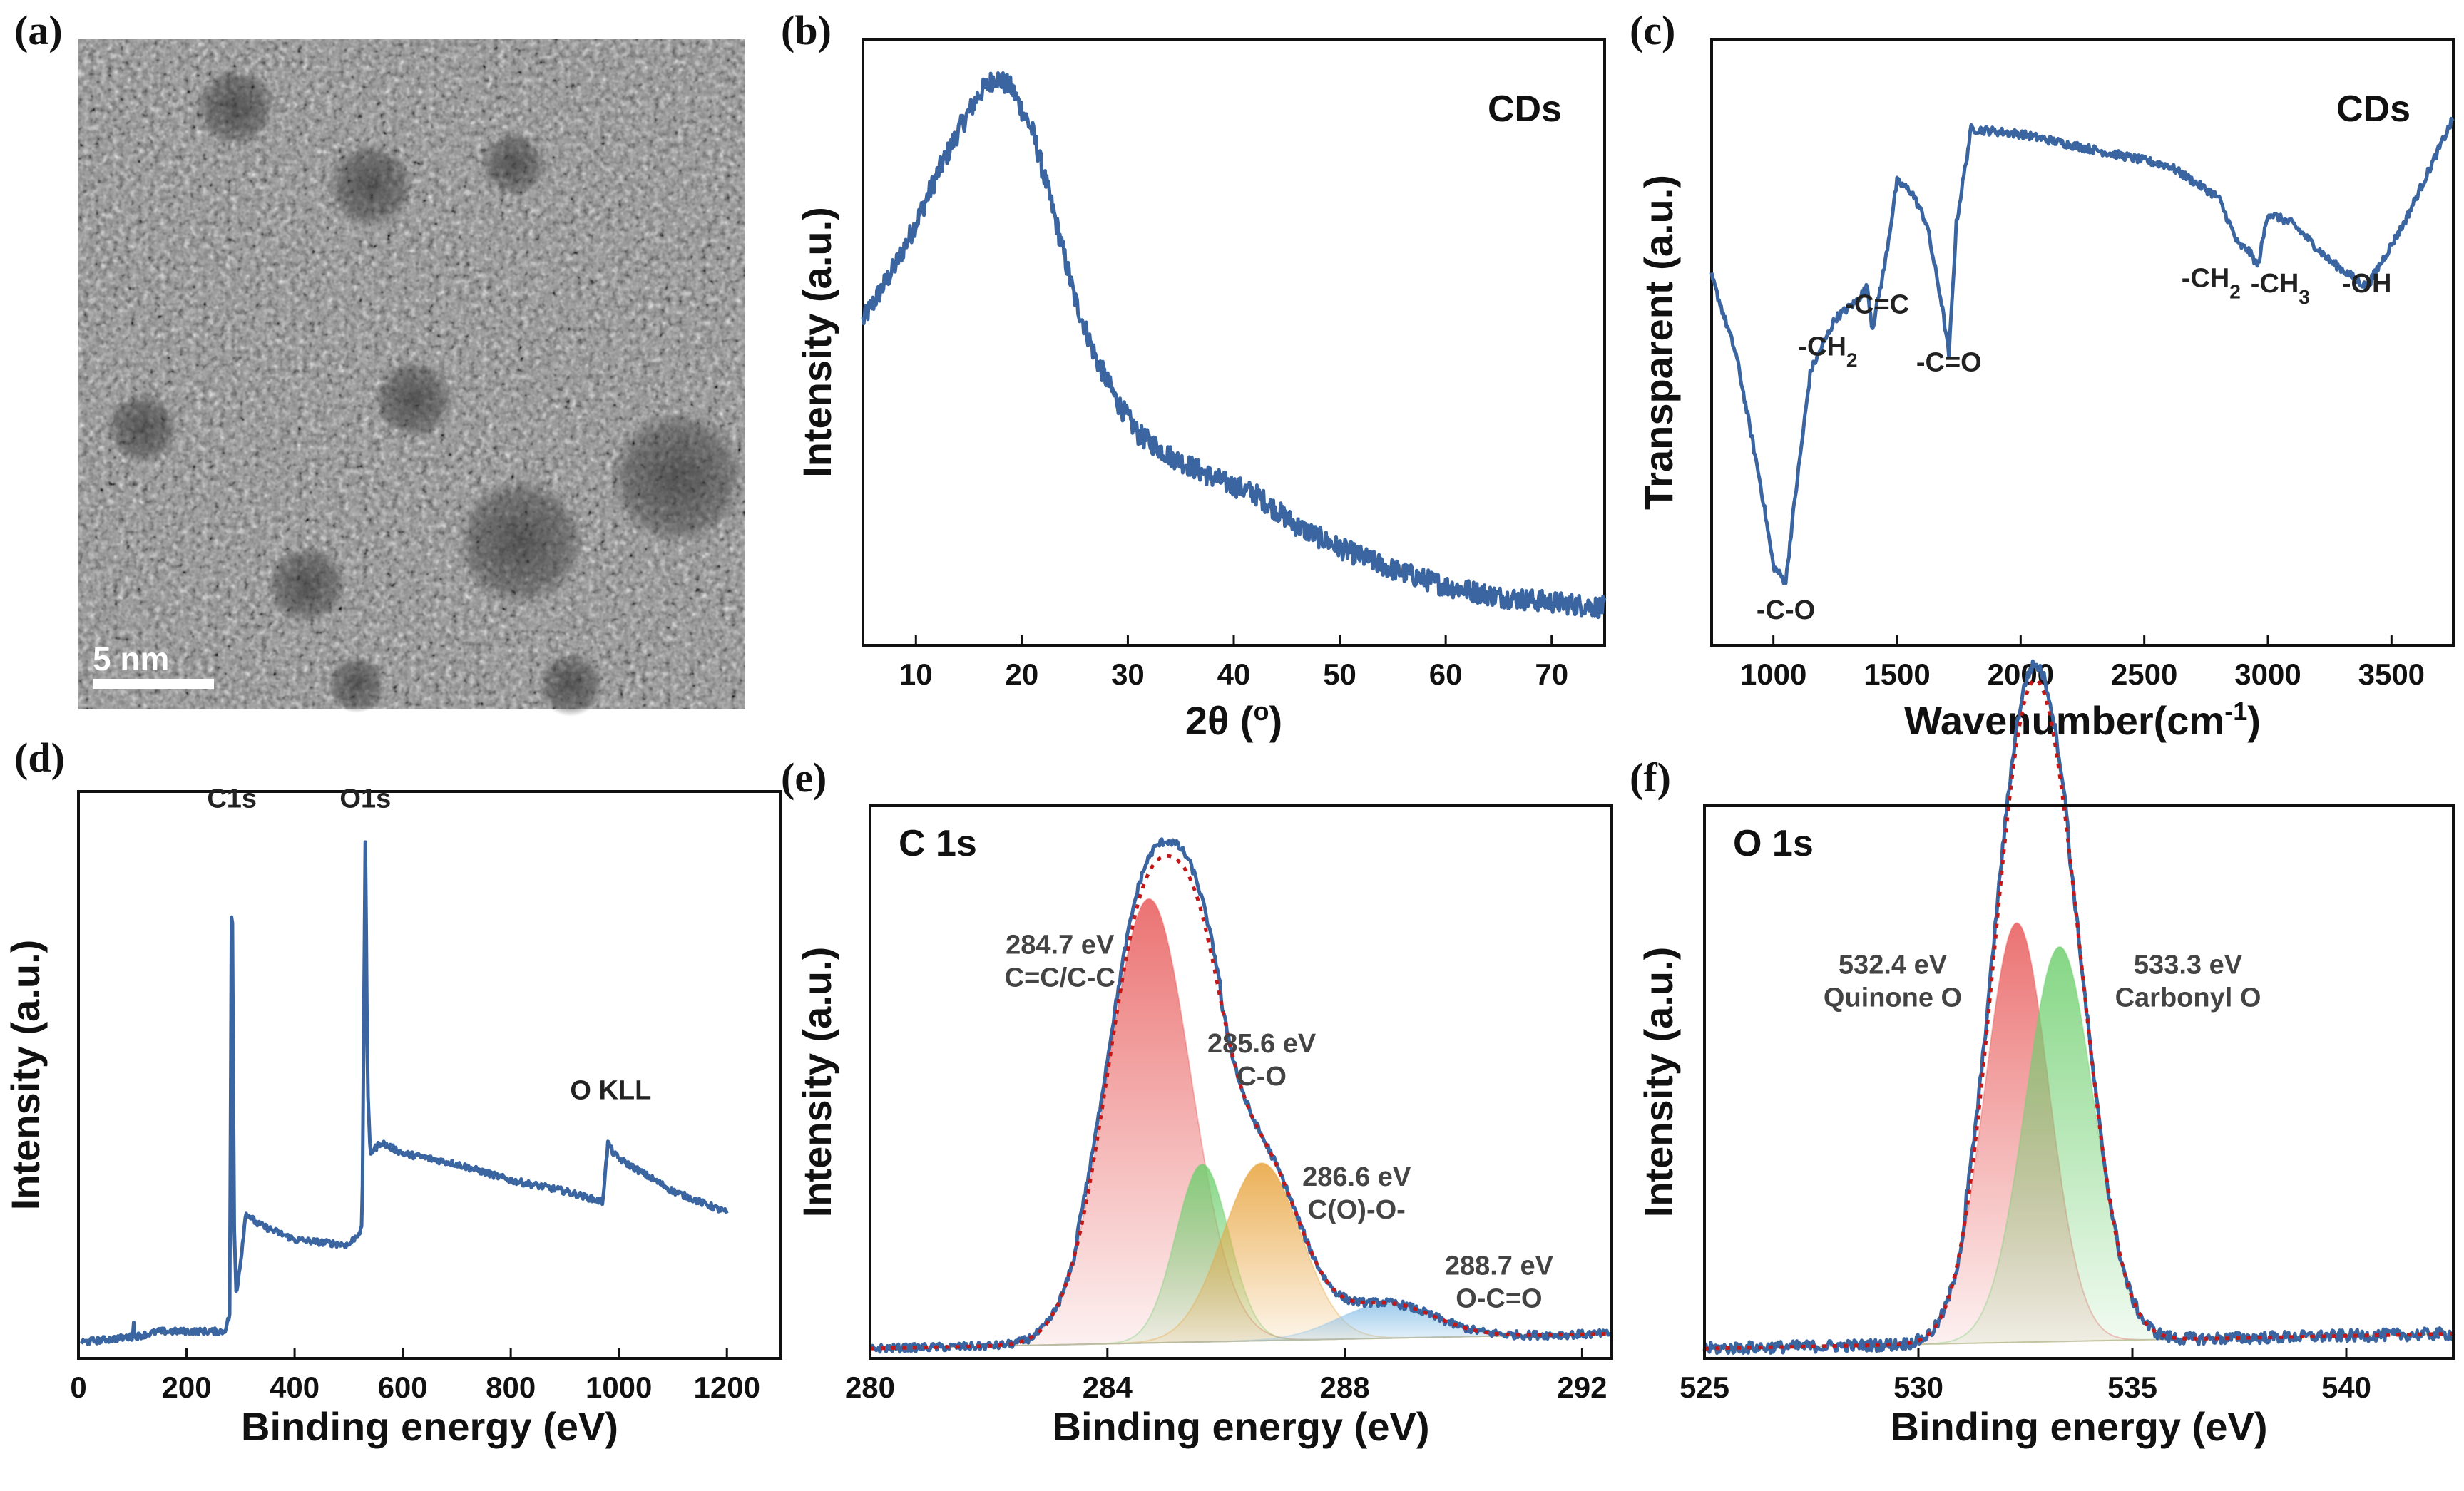 This screenshot has width=2464, height=1491. What do you see at coordinates (1877, 304) in the screenshot?
I see `peak-label: -C=C` at bounding box center [1877, 304].